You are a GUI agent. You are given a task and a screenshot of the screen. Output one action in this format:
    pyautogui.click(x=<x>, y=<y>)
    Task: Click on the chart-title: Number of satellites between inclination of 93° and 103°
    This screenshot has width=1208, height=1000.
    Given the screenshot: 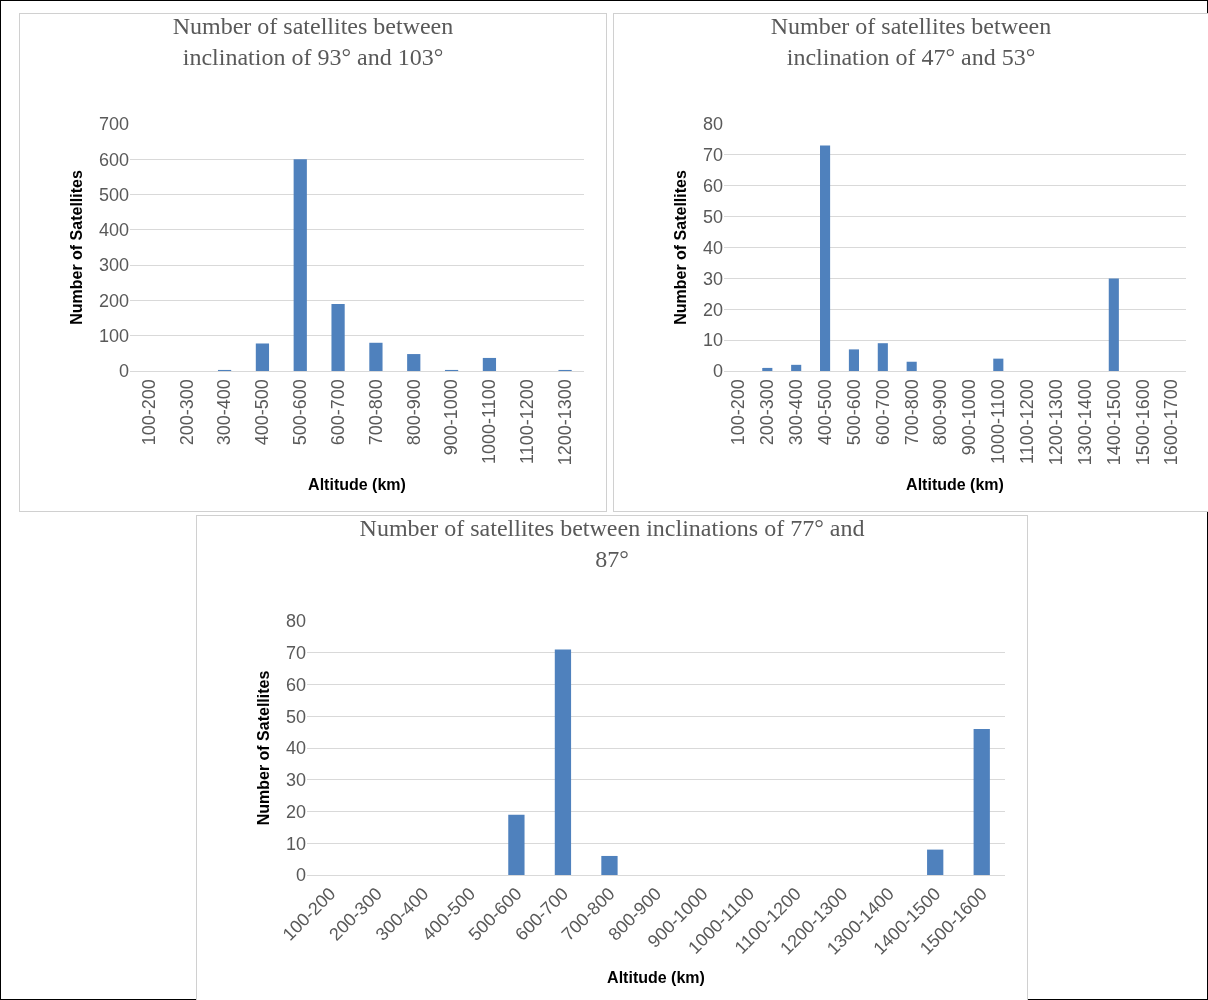 What is the action you would take?
    pyautogui.click(x=313, y=42)
    